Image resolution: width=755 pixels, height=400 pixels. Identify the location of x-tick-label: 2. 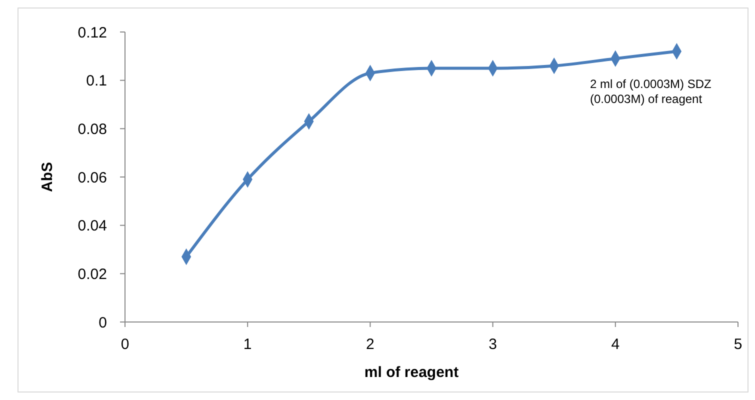
(370, 344).